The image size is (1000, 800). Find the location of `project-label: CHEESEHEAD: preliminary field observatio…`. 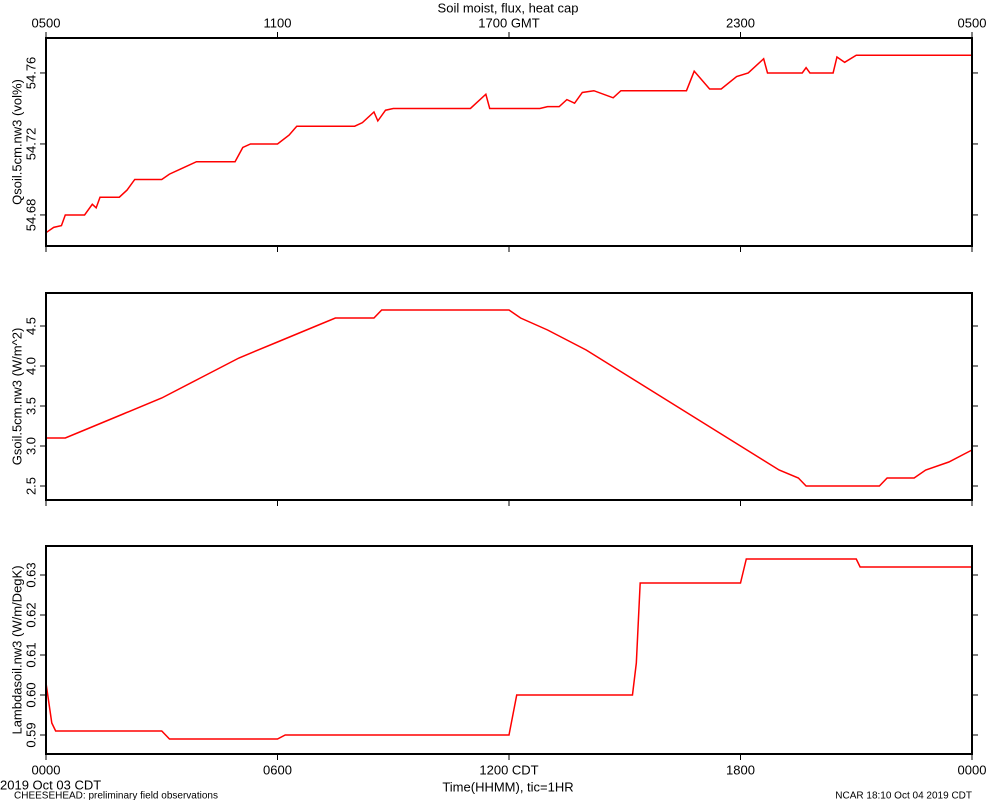

project-label: CHEESEHEAD: preliminary field observatio… is located at coordinates (116, 795).